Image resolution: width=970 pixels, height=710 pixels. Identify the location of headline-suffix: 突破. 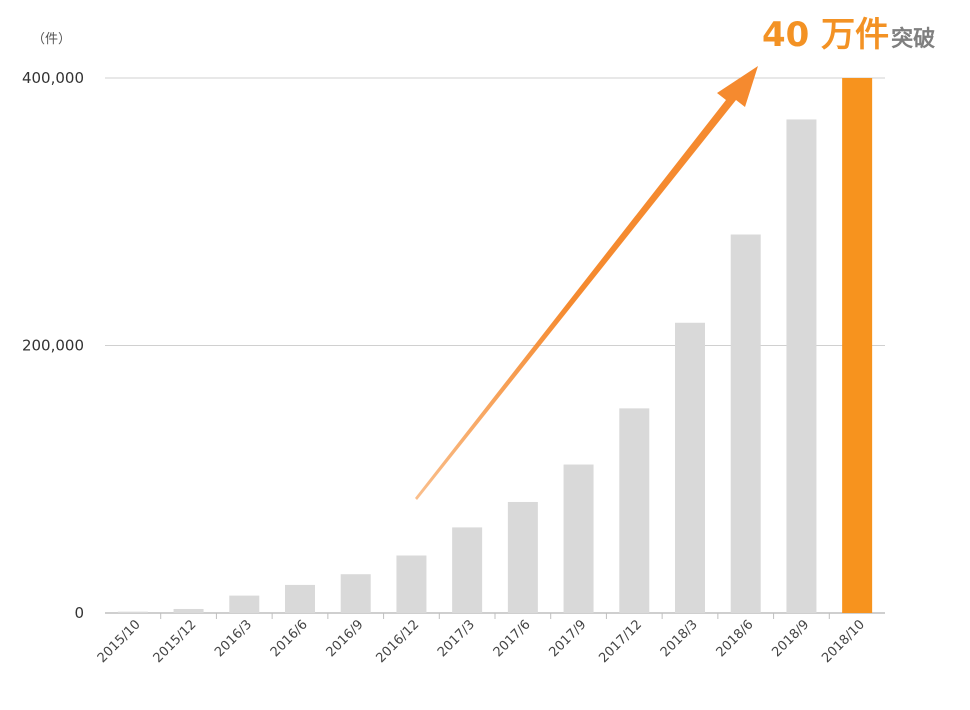
(913, 39).